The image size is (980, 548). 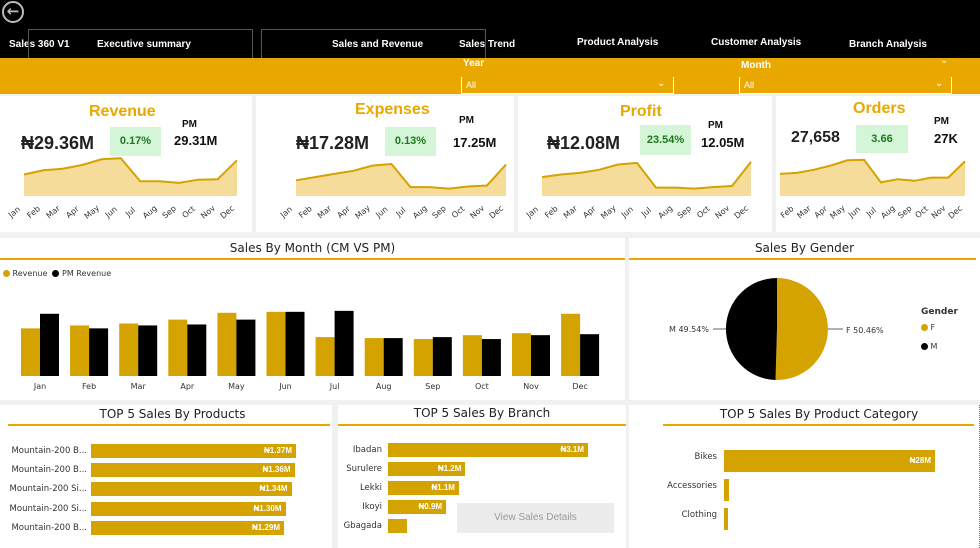 What do you see at coordinates (193, 470) in the screenshot?
I see `horizontal-bar: ₦1.36M` at bounding box center [193, 470].